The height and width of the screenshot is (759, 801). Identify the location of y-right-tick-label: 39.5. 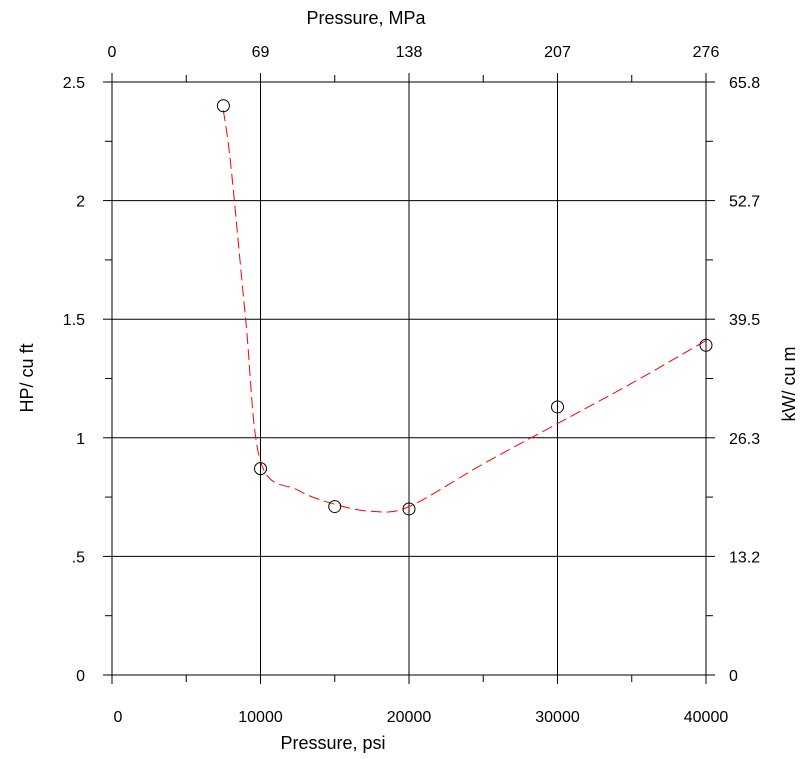
(744, 320).